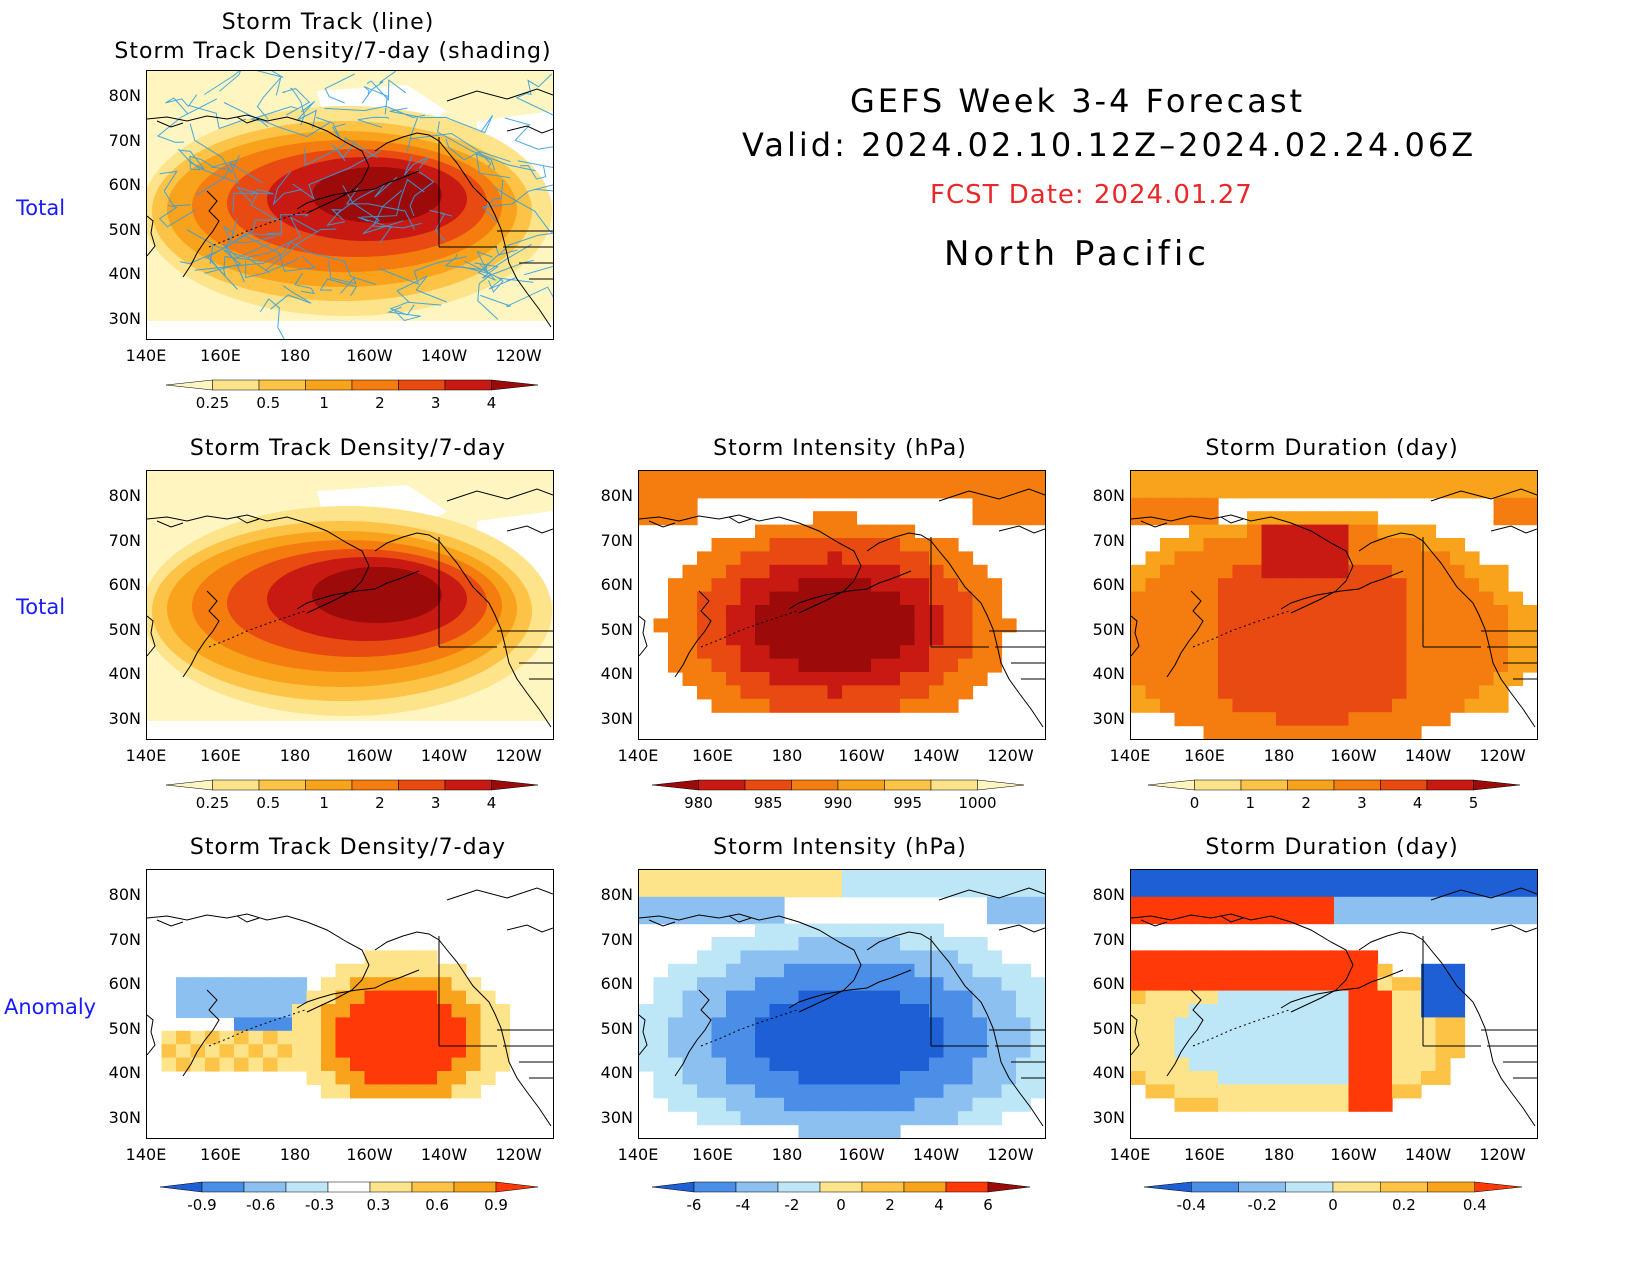  Describe the element at coordinates (838, 803) in the screenshot. I see `colorbar-tick-label: 990` at that location.